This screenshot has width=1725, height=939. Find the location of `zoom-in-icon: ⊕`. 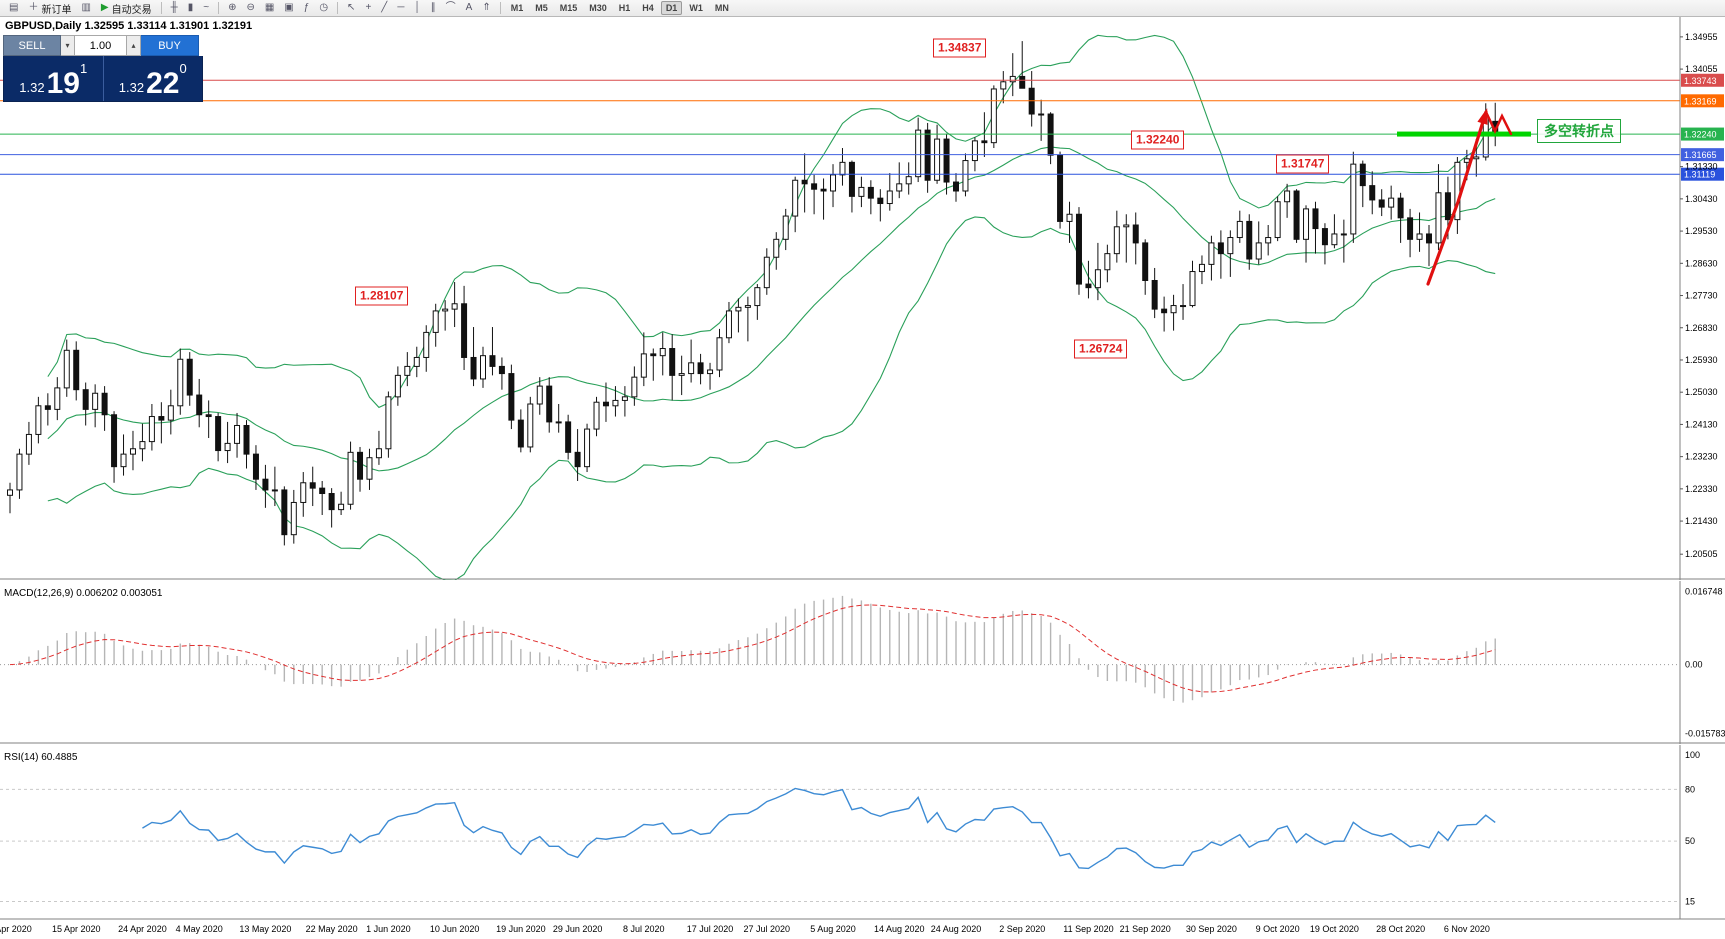

zoom-in-icon: ⊕ is located at coordinates (232, 8).